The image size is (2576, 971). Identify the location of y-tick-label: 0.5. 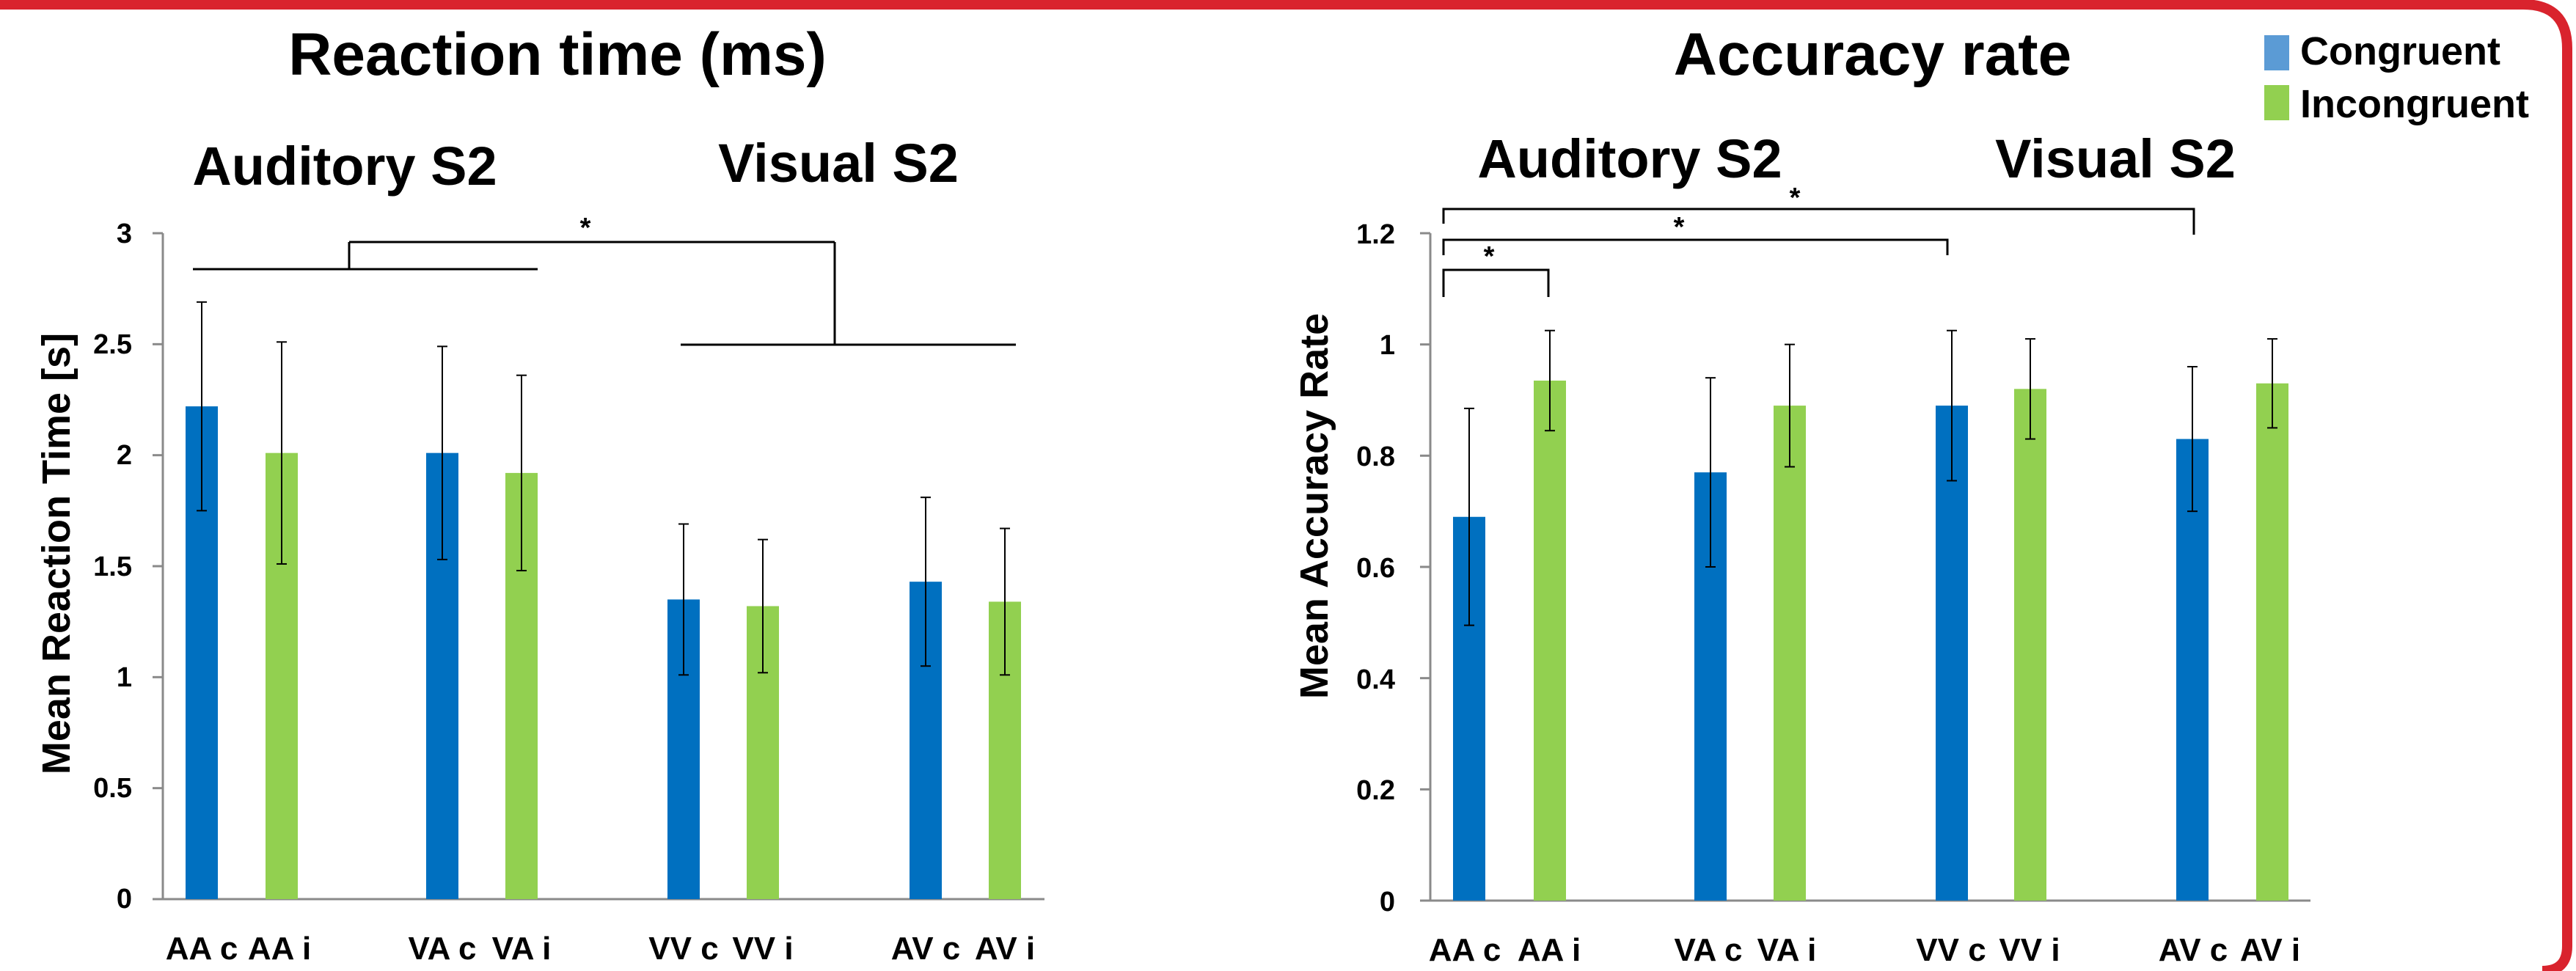
(112, 788).